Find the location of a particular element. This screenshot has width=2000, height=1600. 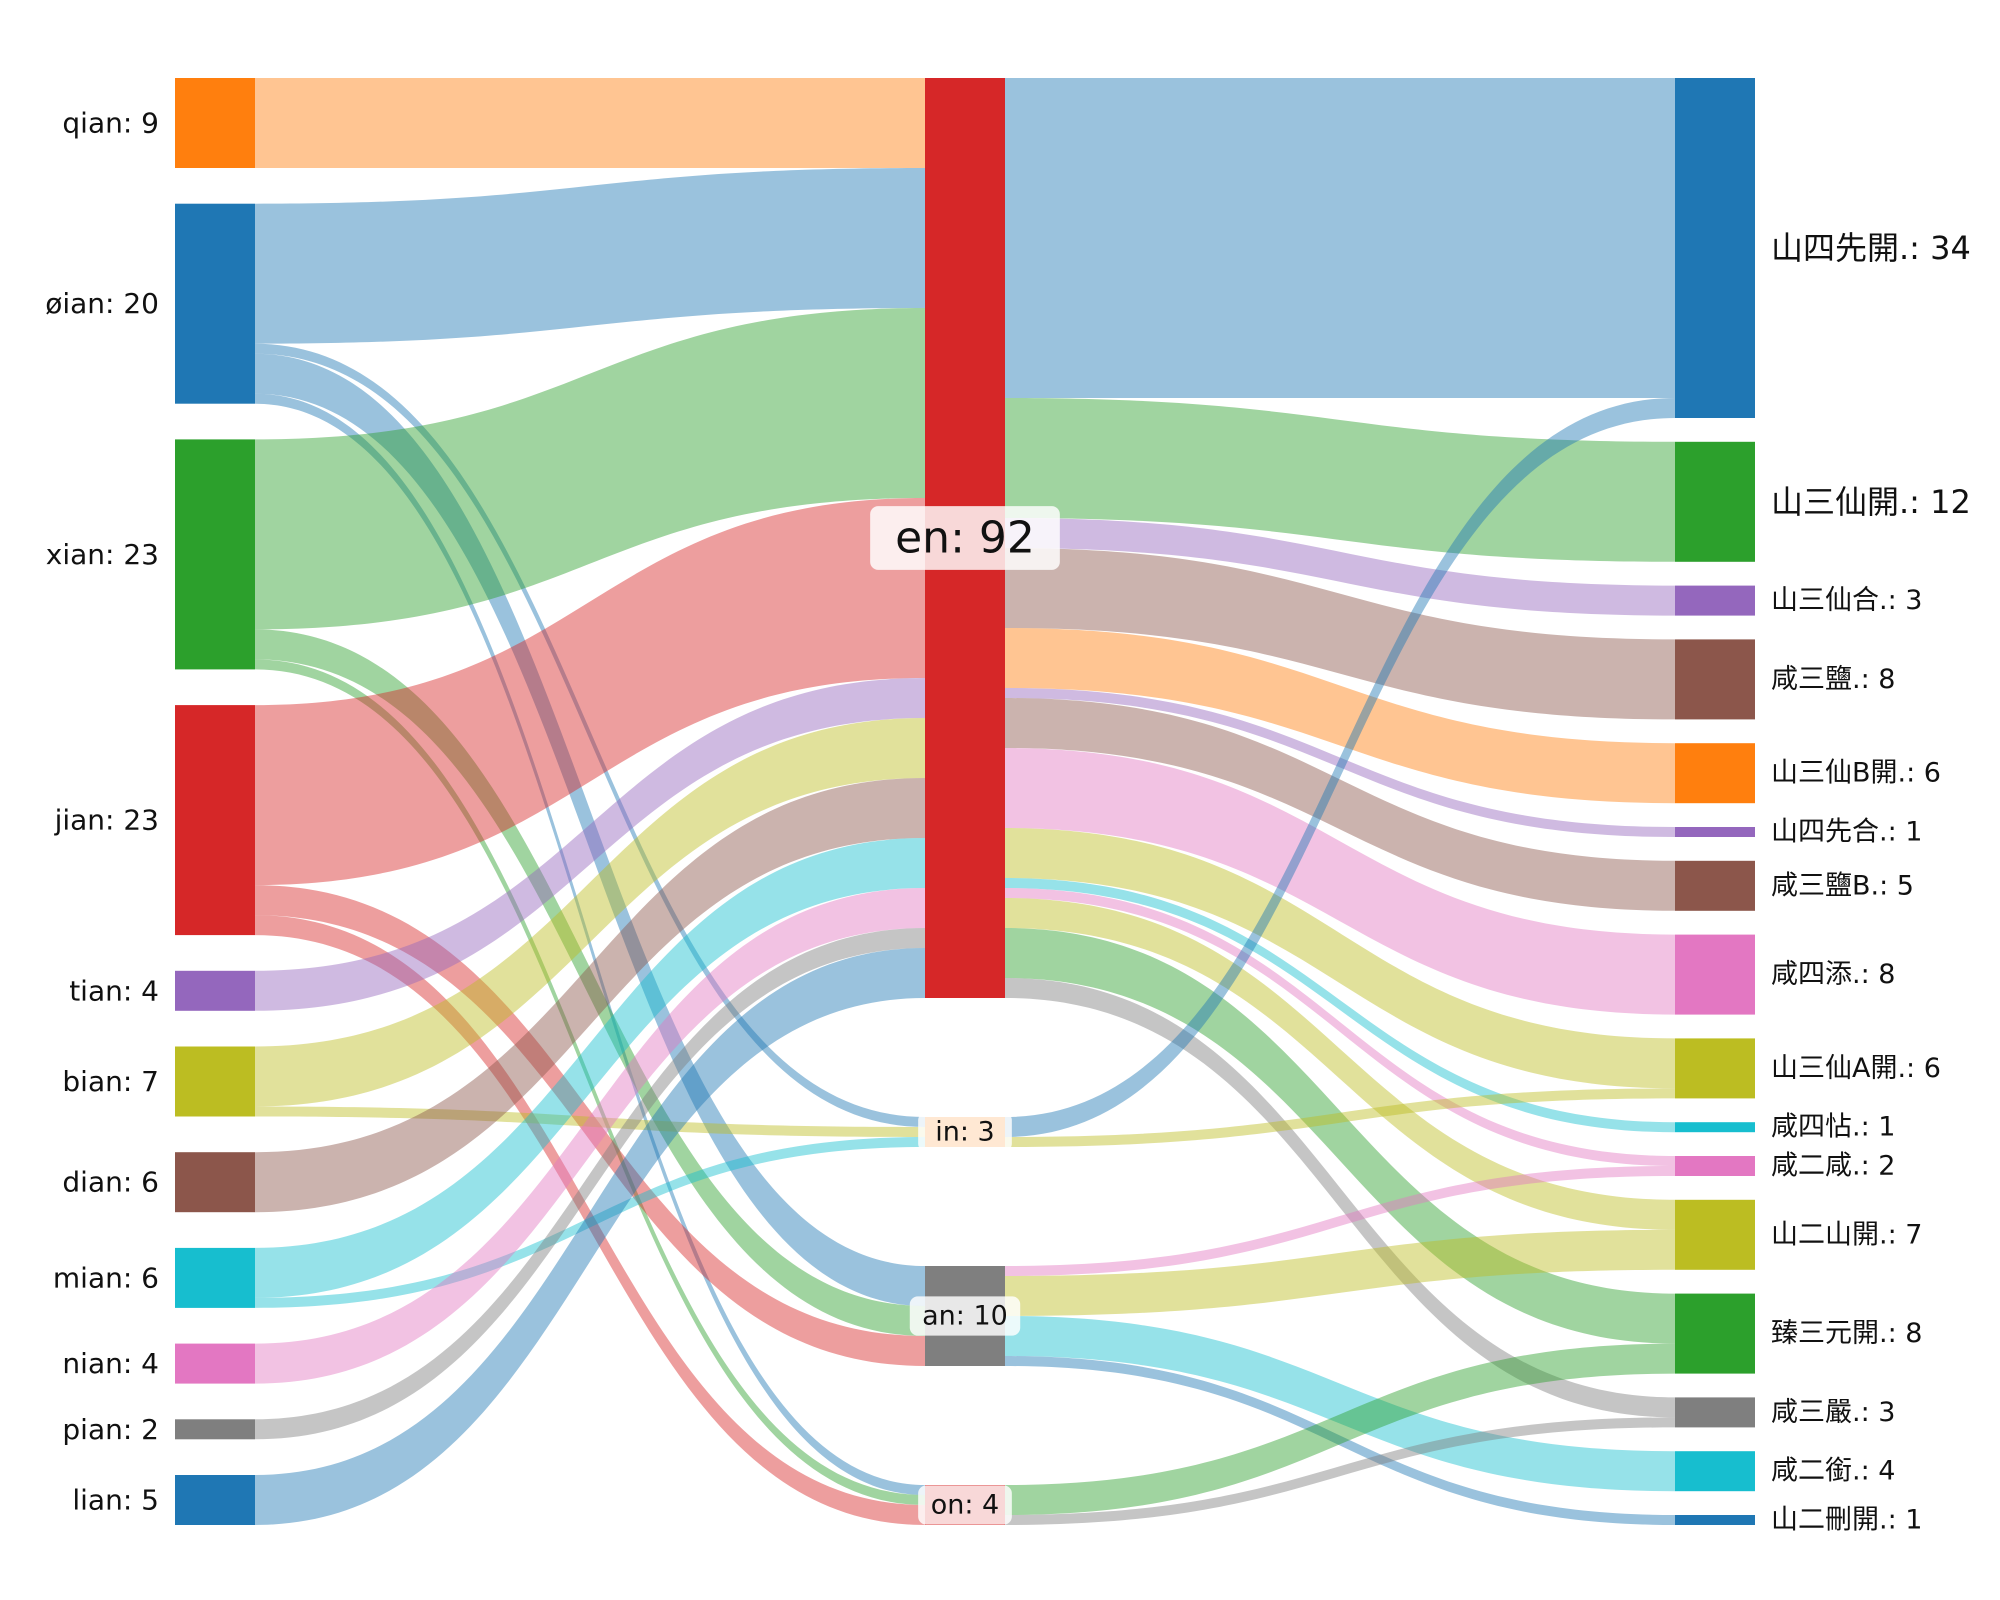

sankey-node-r14 is located at coordinates (1715, 1412).